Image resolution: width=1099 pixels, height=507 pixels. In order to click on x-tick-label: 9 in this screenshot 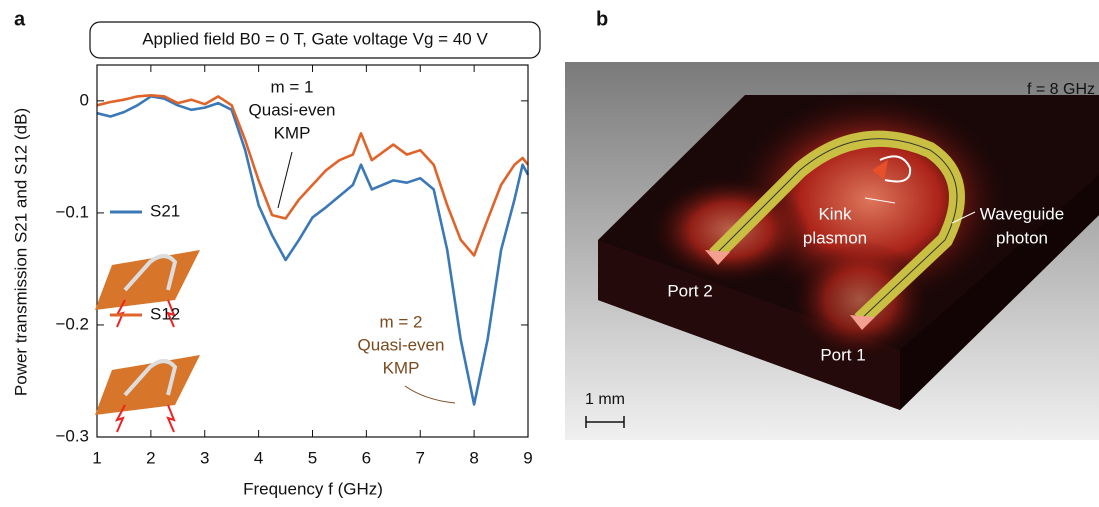, I will do `click(527, 457)`.